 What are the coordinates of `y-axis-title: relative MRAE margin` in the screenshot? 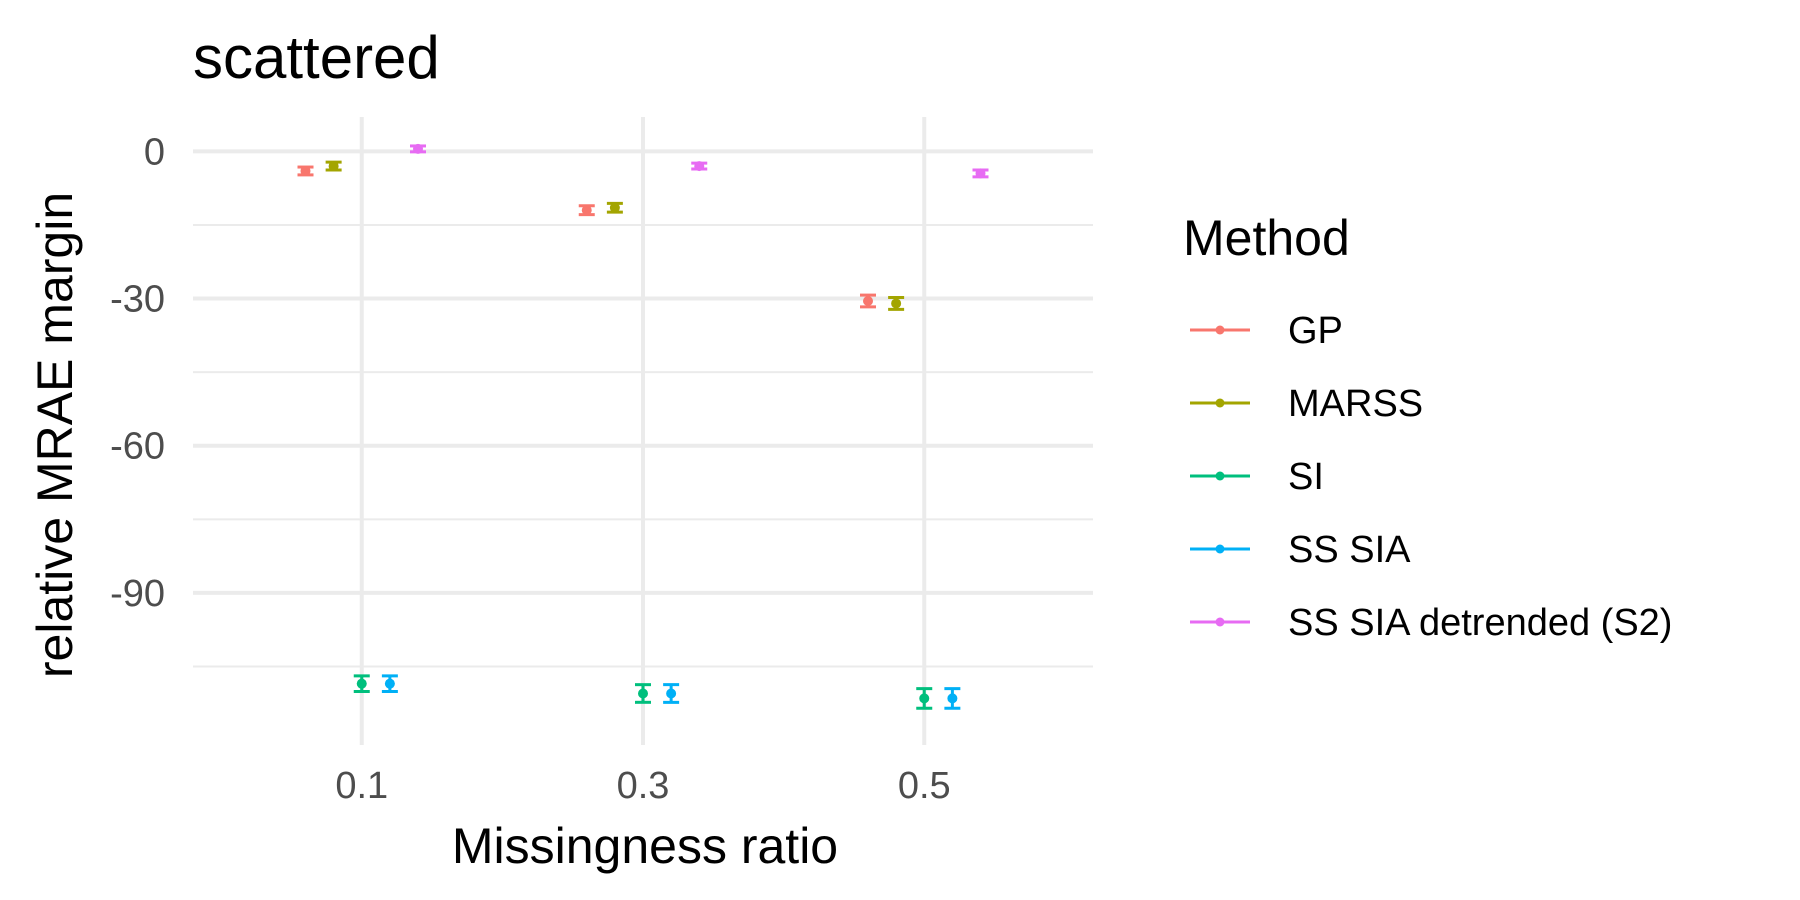 It's located at (55, 435).